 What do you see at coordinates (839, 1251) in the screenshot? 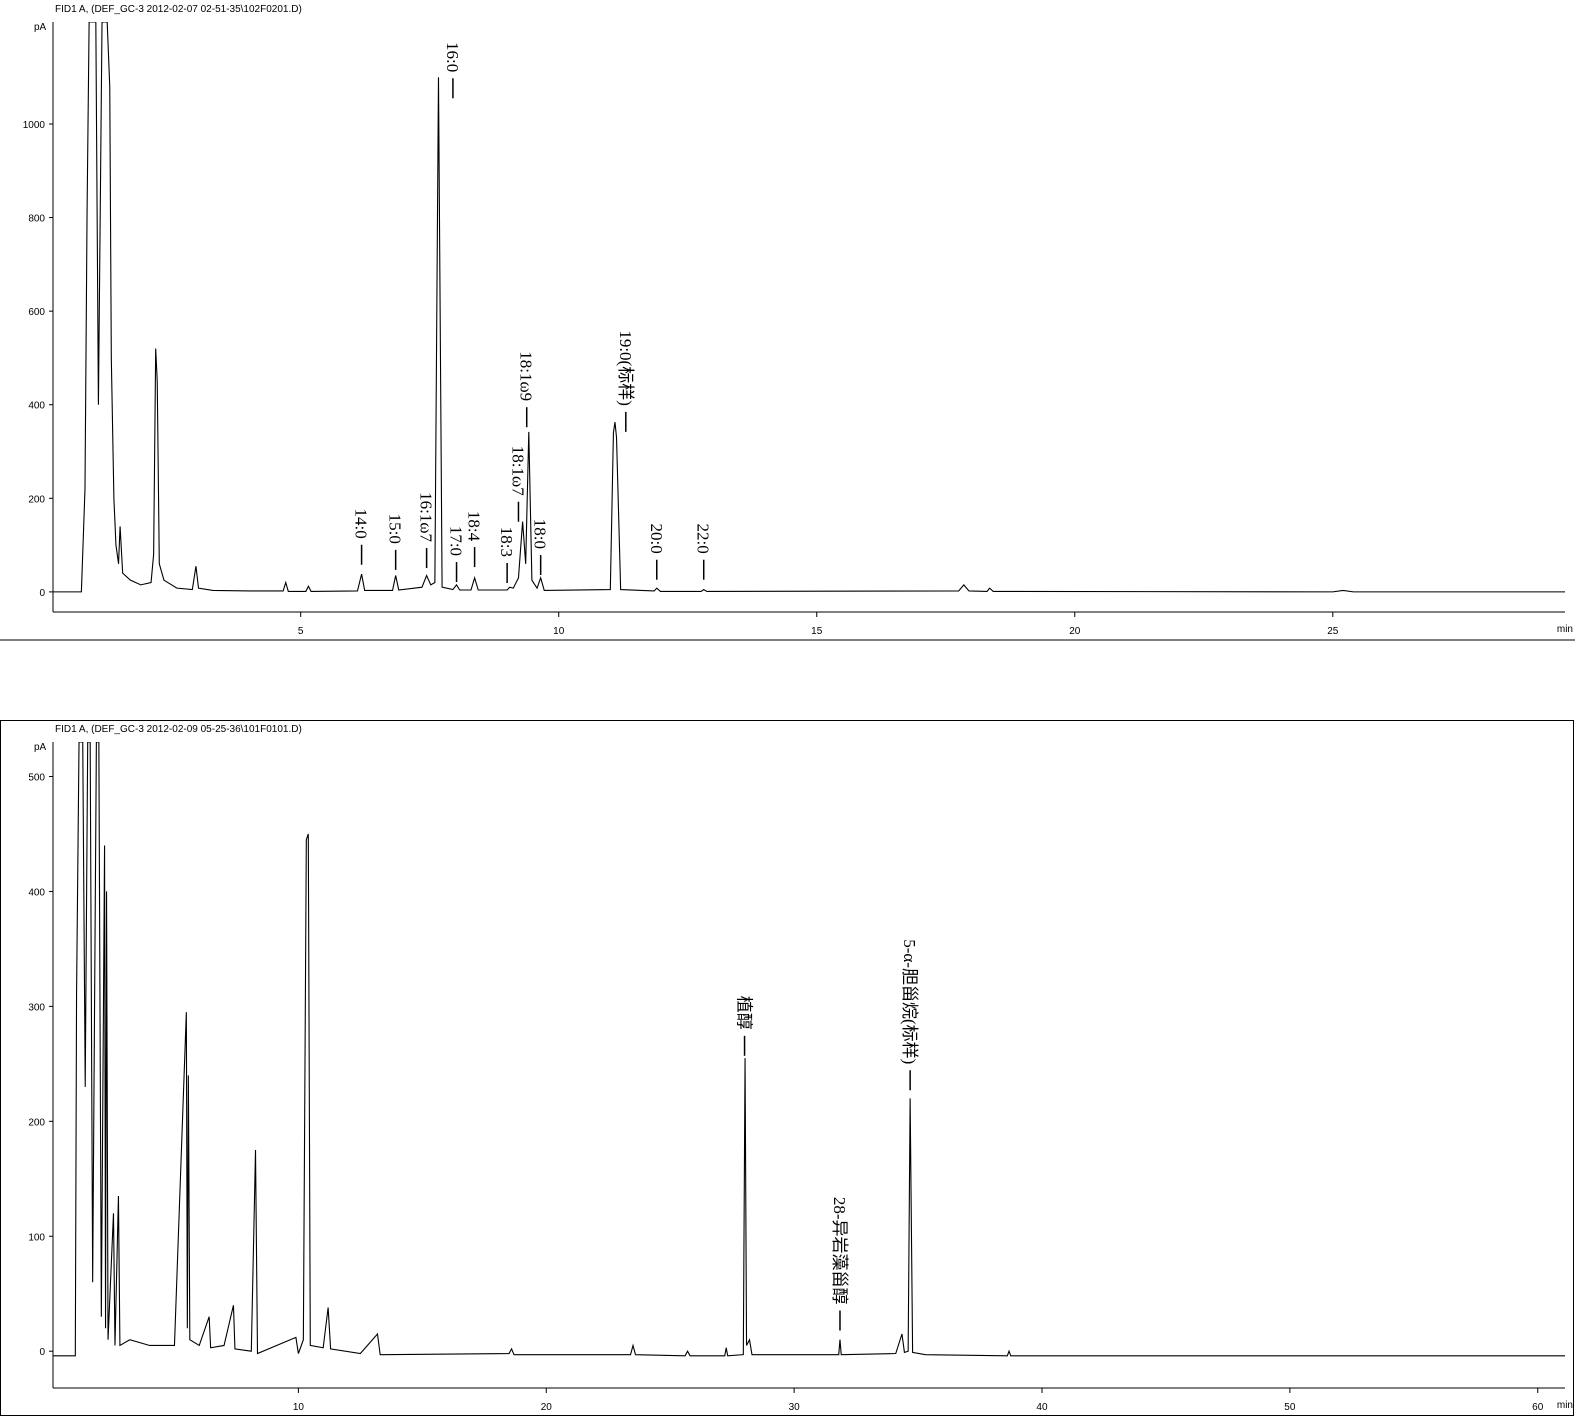
I see `annotation: 28-异岩藻甾醇` at bounding box center [839, 1251].